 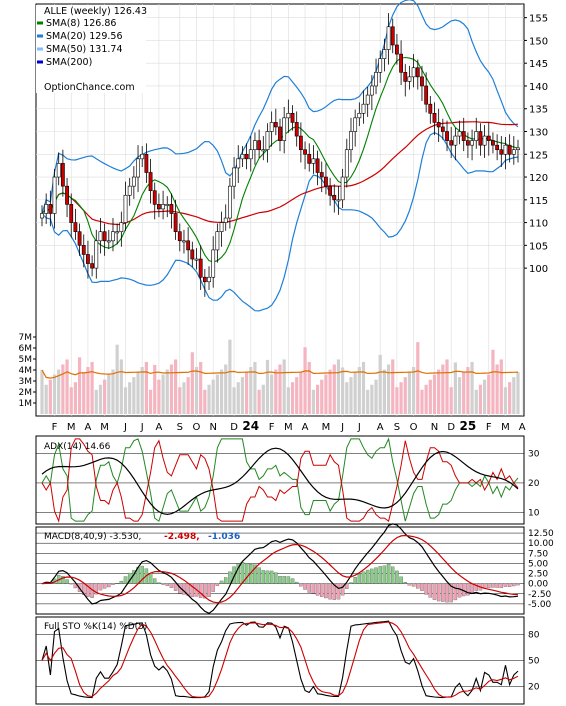 What do you see at coordinates (26, 382) in the screenshot?
I see `volume-tick-label: 3M` at bounding box center [26, 382].